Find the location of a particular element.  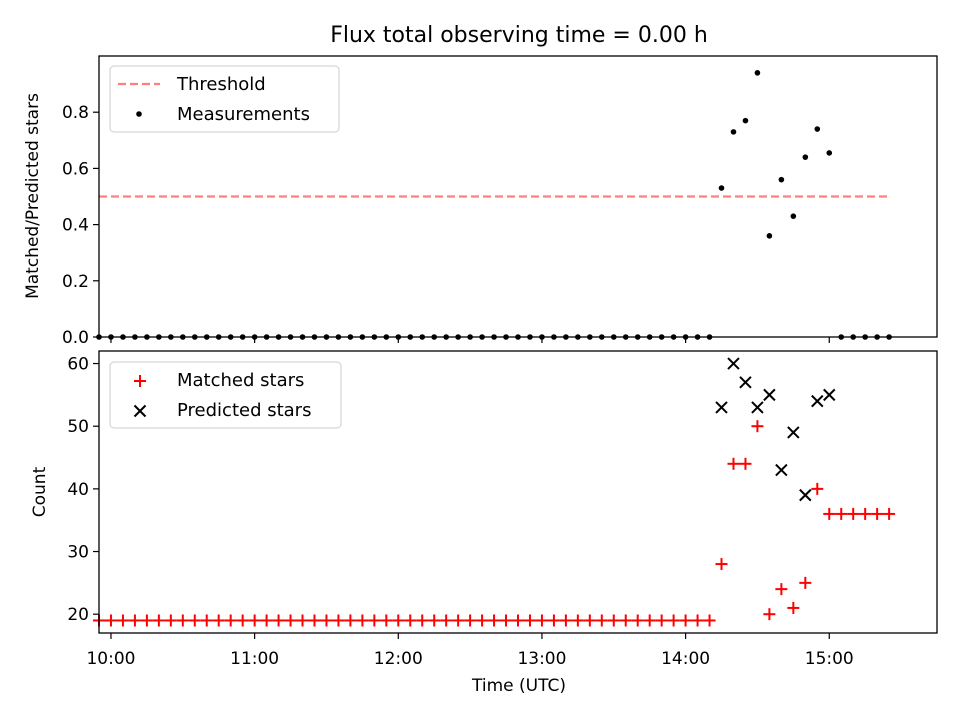

ratio-y-tick-label: 0.8 is located at coordinates (75, 113).